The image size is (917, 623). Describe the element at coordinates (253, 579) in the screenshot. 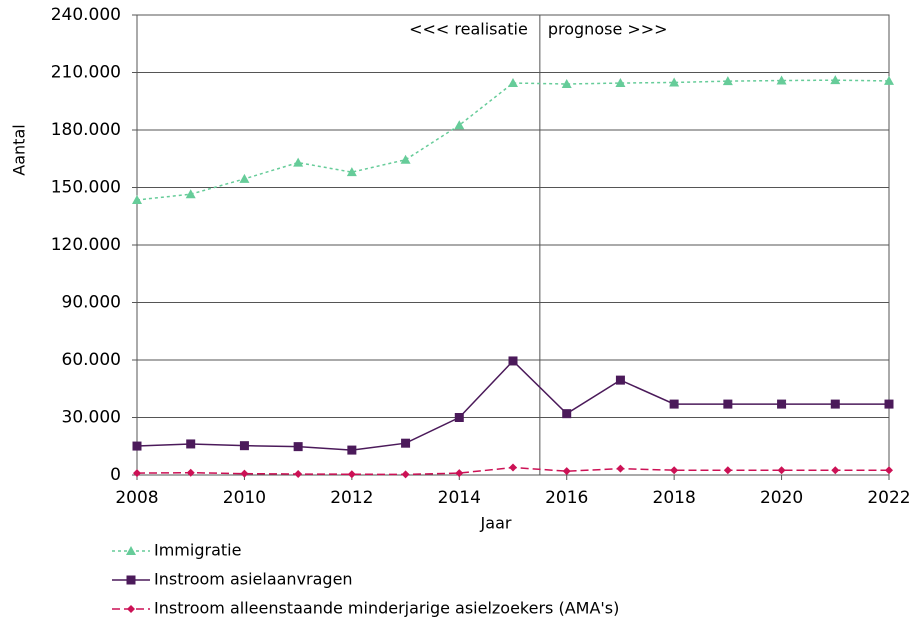

I see `legend-label: Instroom asielaanvragen` at that location.